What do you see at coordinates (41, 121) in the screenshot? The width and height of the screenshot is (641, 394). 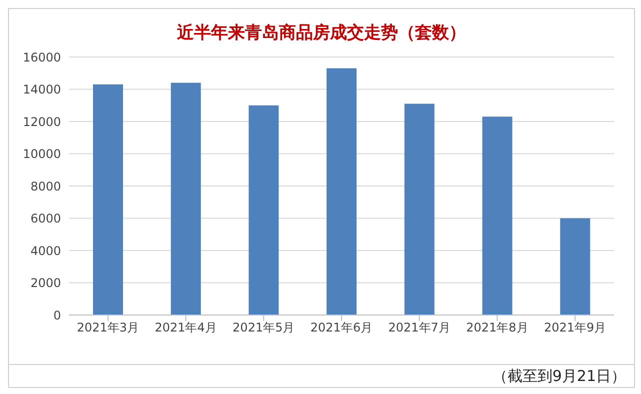 I see `y-tick-label: 12000` at bounding box center [41, 121].